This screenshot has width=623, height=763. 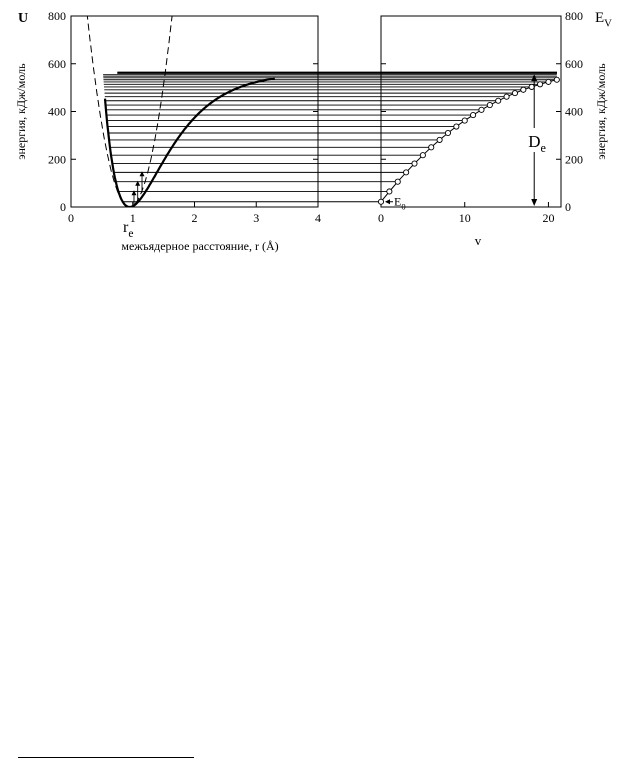 I want to click on right-x-axis-label: v, so click(x=478, y=240).